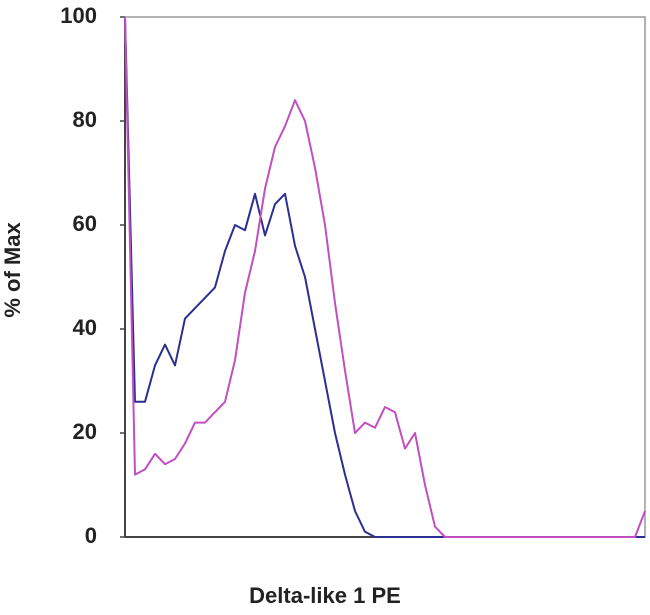 The image size is (650, 615). What do you see at coordinates (12, 270) in the screenshot?
I see `y-axis-label: % of Max` at bounding box center [12, 270].